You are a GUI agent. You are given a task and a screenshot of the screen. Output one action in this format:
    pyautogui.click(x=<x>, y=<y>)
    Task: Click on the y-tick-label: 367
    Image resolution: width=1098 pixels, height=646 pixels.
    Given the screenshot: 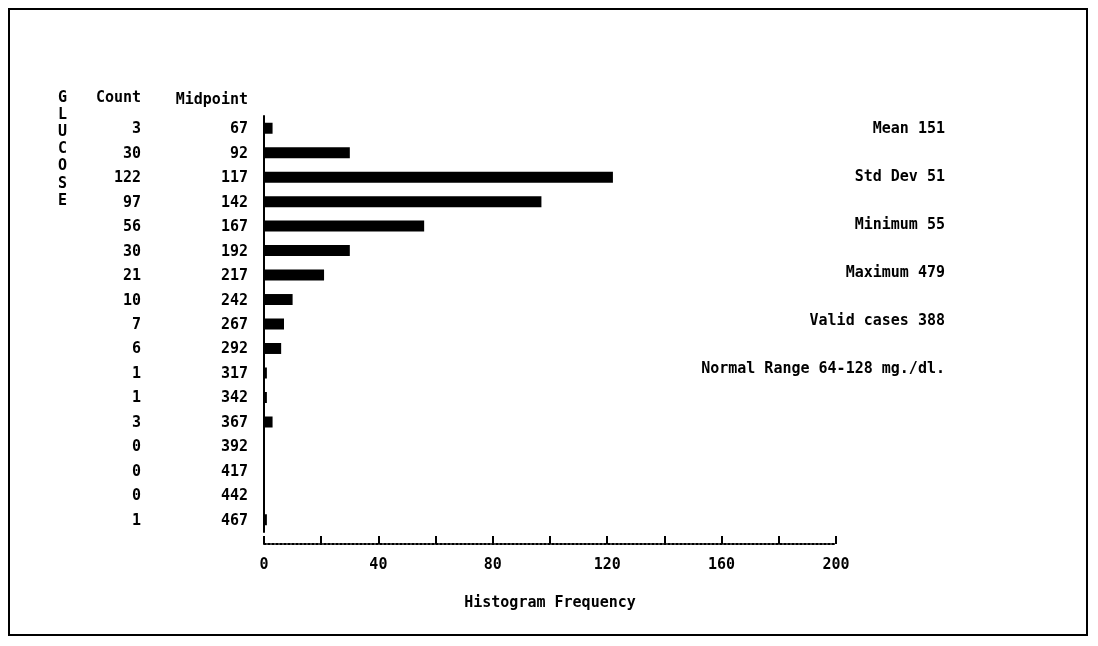 What is the action you would take?
    pyautogui.click(x=234, y=421)
    